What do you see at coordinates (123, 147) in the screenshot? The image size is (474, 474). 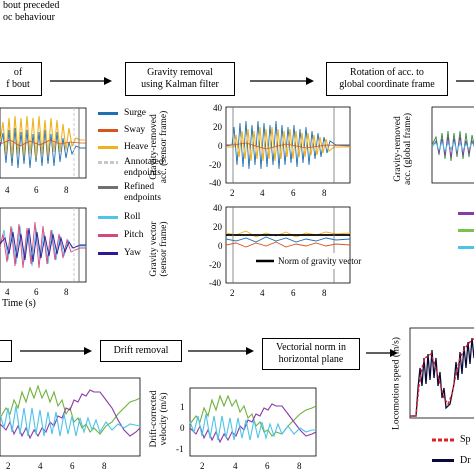 I see `legend-item-heave: Heave` at bounding box center [123, 147].